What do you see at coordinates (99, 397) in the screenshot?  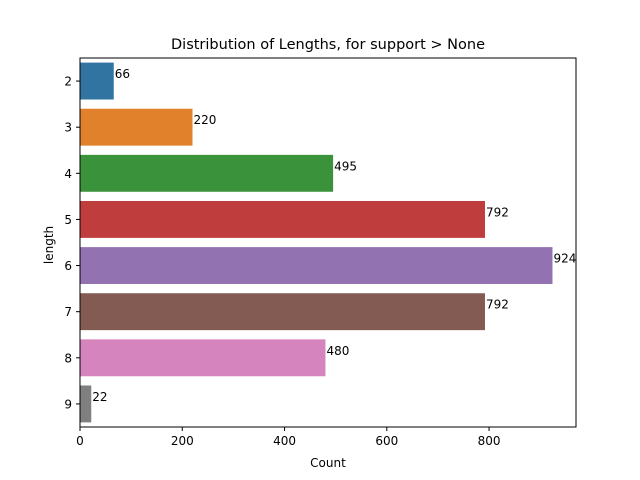 I see `data-label: 22` at bounding box center [99, 397].